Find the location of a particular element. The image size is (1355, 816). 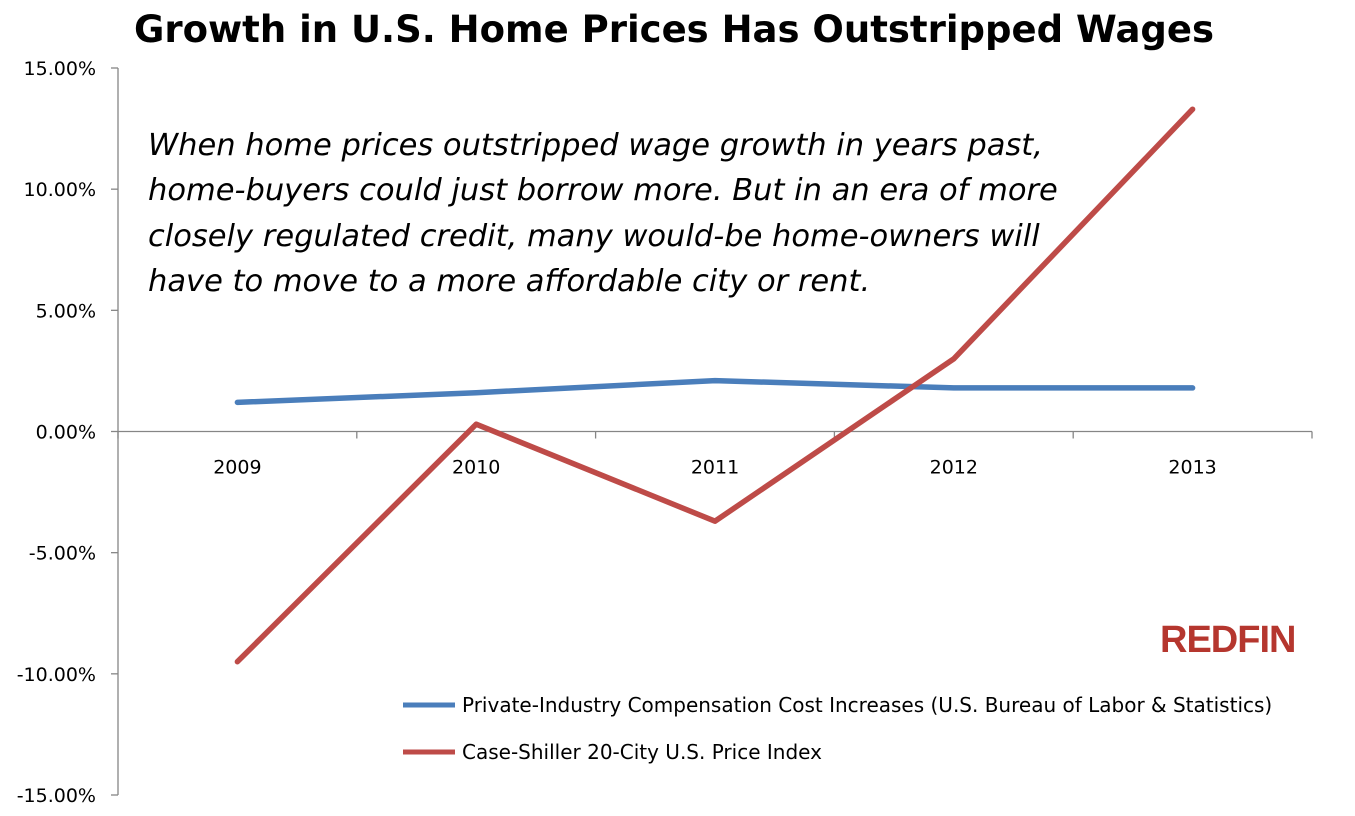

y-tick-label: -10.00% is located at coordinates (56, 675).